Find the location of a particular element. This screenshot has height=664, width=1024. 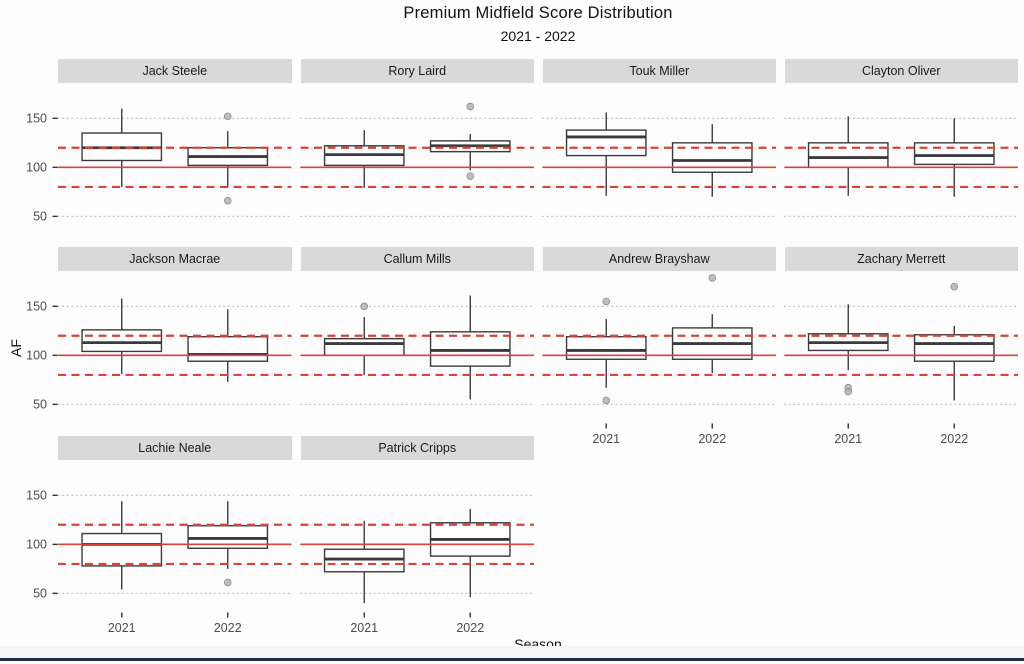

boxplot-clayton-oliver-2022 is located at coordinates (954, 157).